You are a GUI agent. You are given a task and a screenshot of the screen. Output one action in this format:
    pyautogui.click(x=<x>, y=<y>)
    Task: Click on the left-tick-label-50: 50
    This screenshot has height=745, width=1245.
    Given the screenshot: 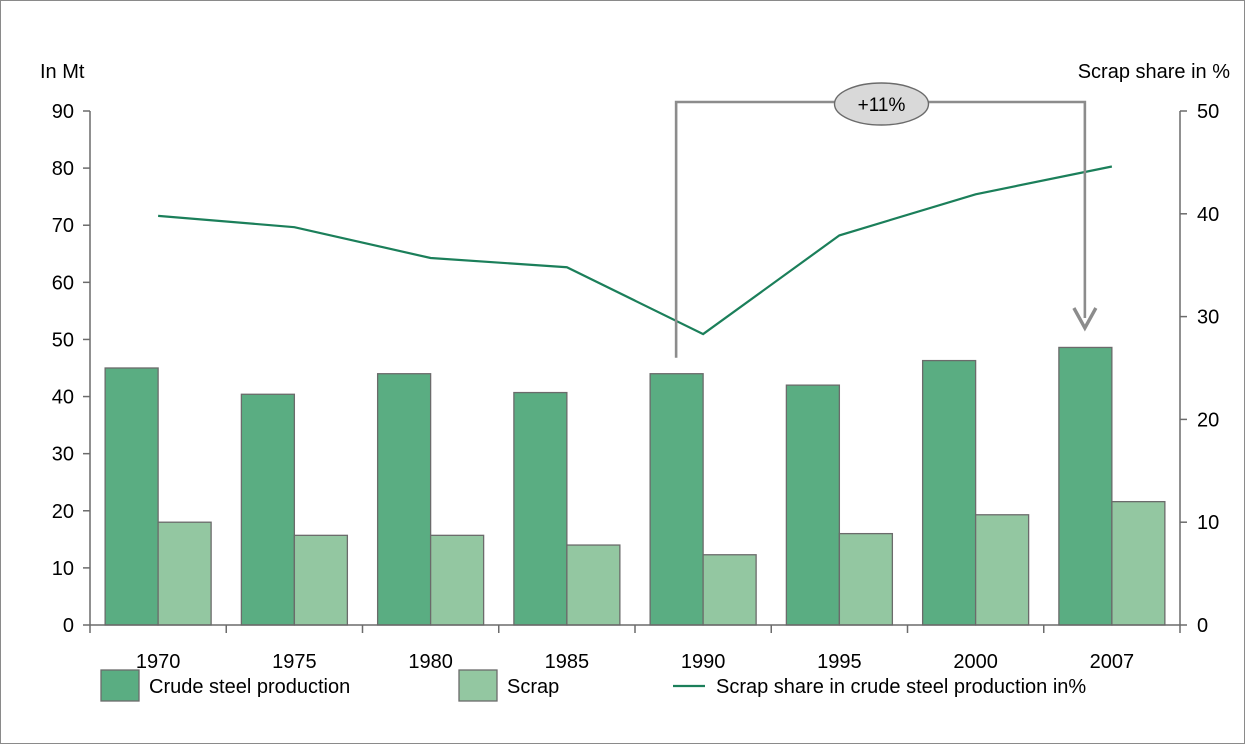 What is the action you would take?
    pyautogui.click(x=63, y=340)
    